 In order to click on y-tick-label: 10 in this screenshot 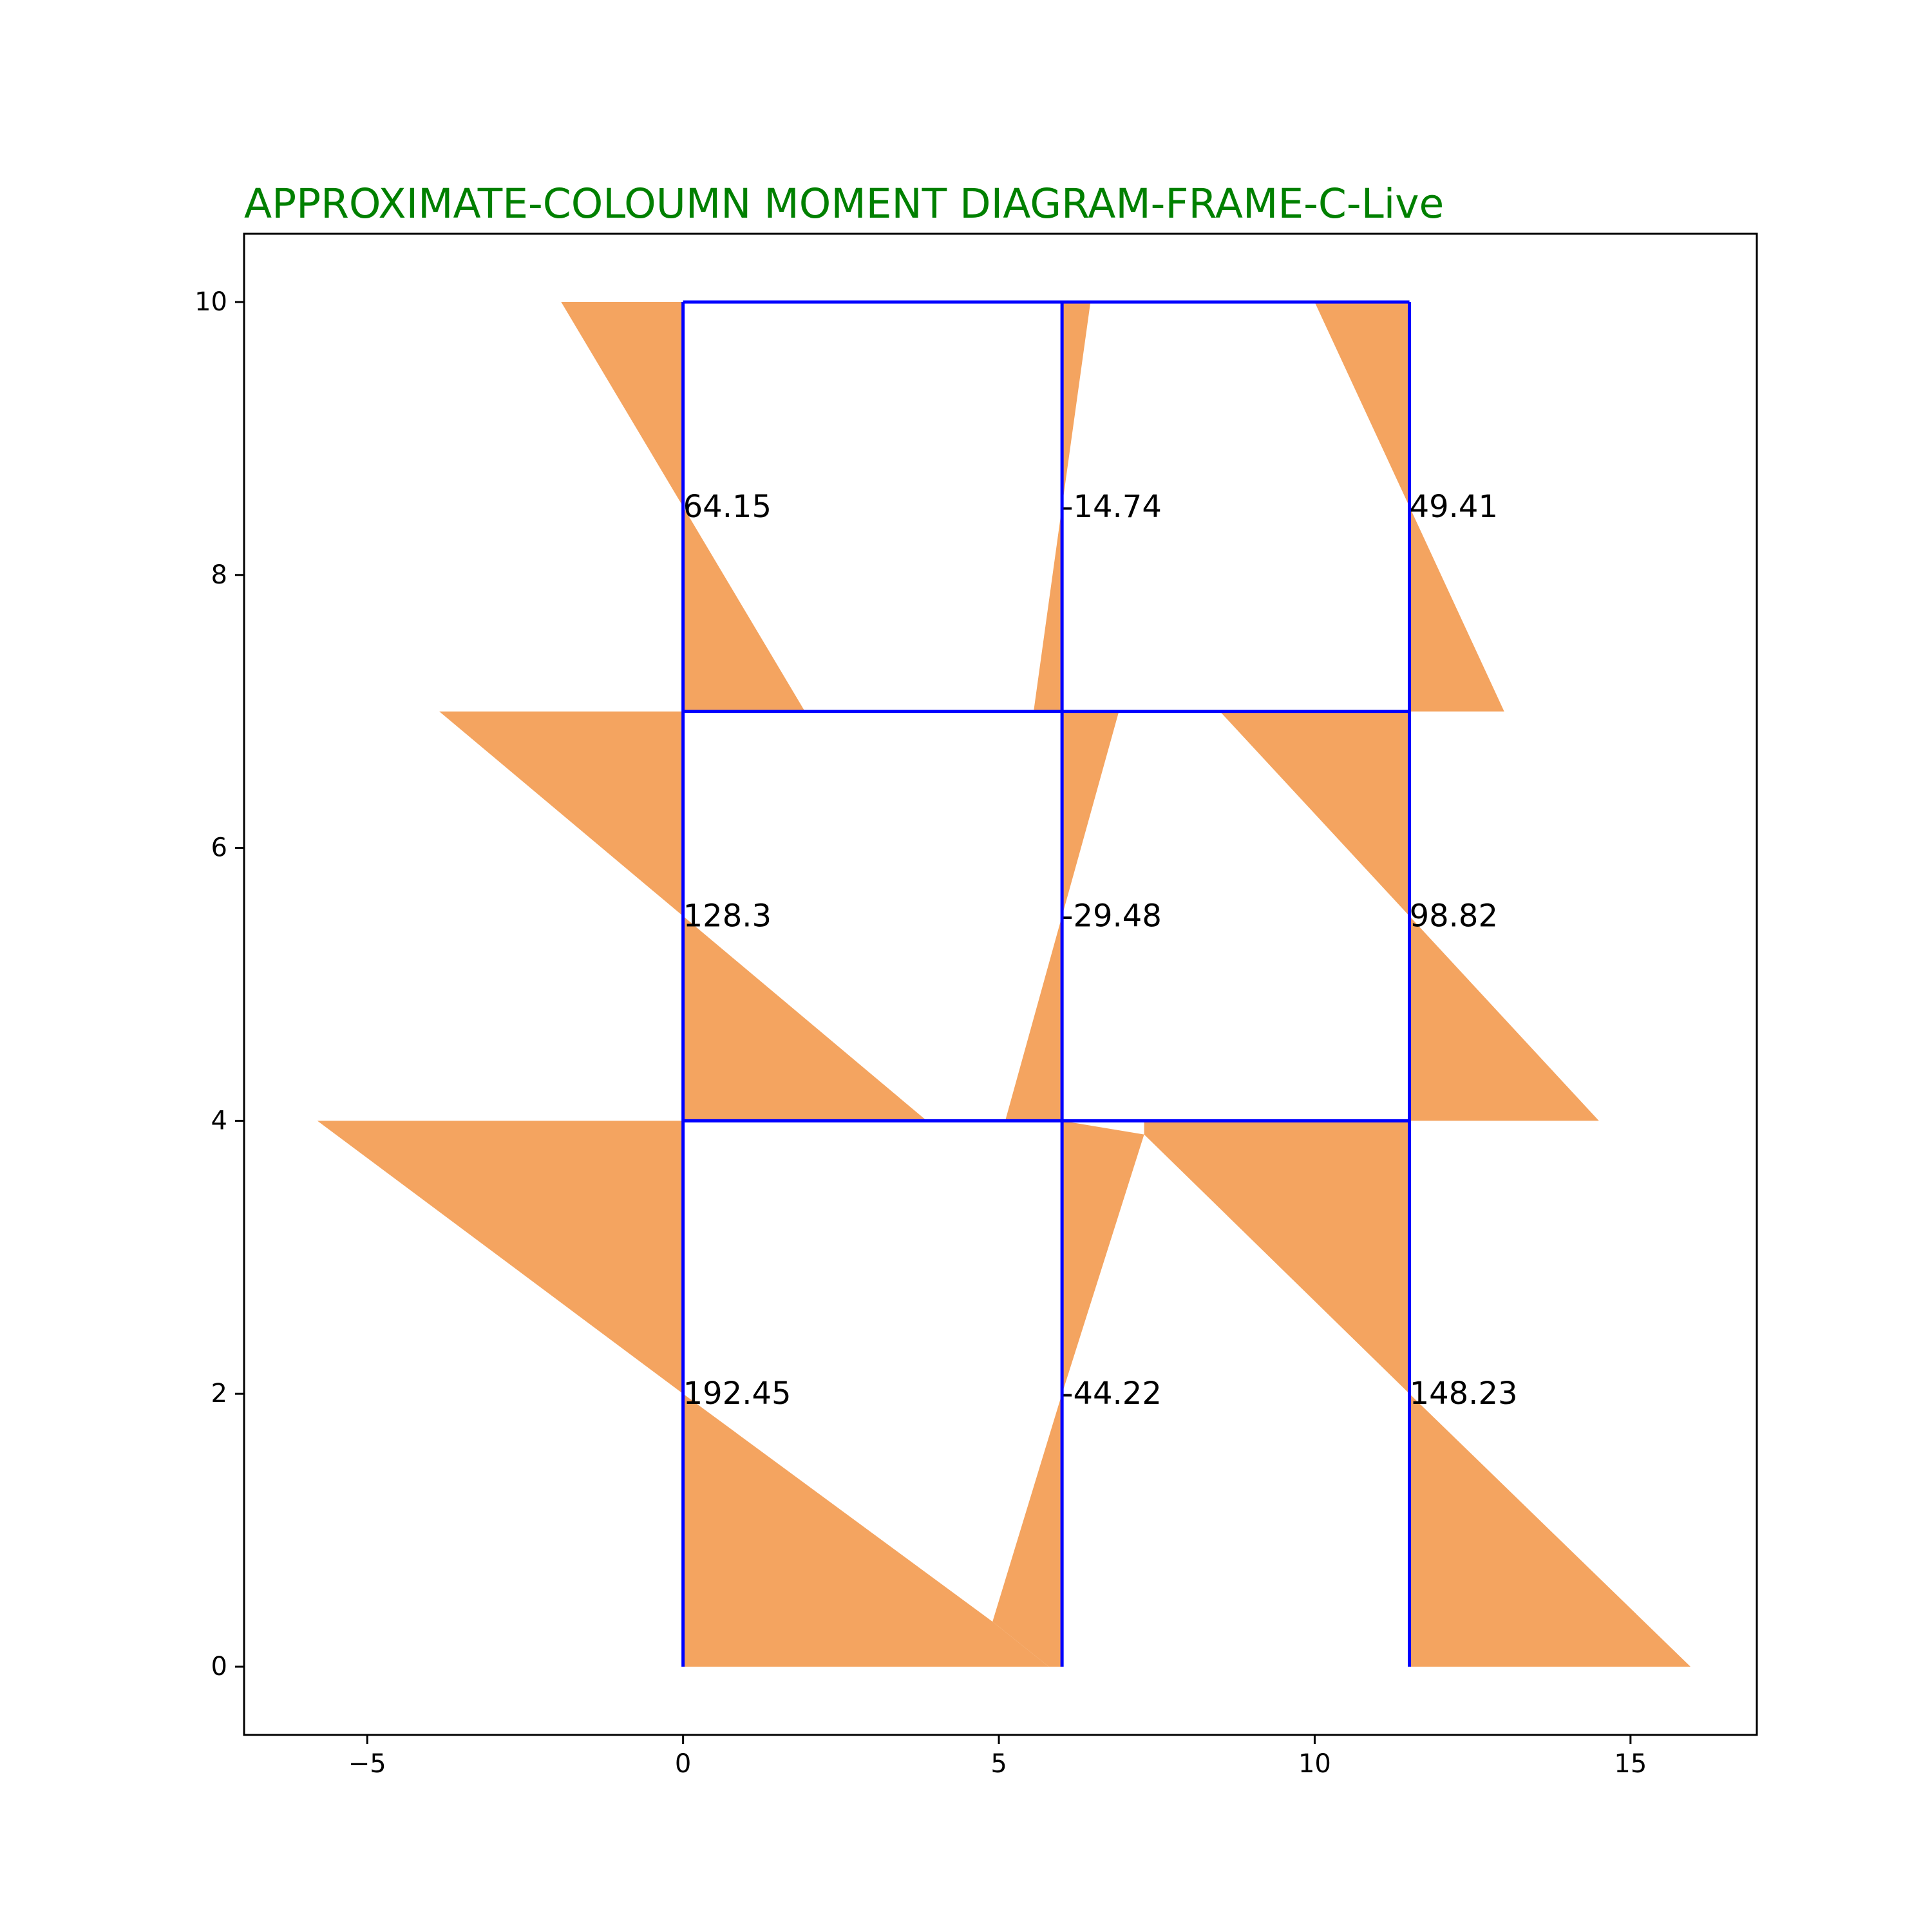, I will do `click(210, 302)`.